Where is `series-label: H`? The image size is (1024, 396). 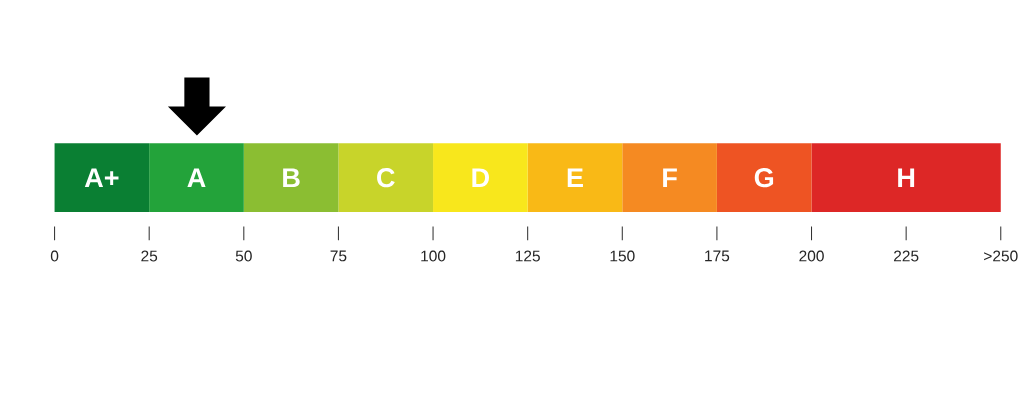 series-label: H is located at coordinates (906, 177).